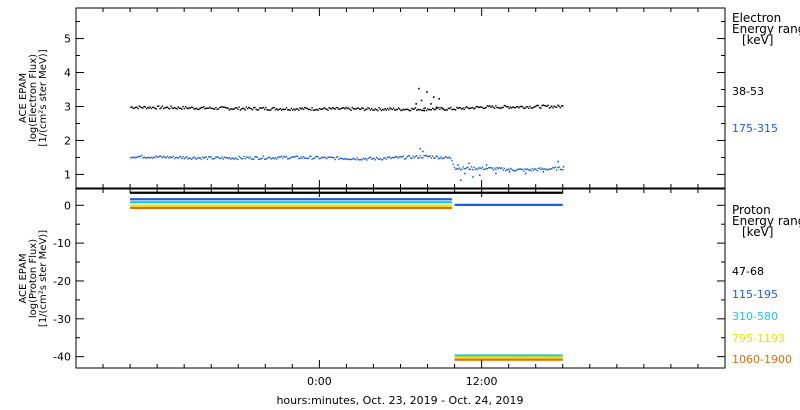  Describe the element at coordinates (755, 128) in the screenshot. I see `legend-entry: 175-315` at that location.